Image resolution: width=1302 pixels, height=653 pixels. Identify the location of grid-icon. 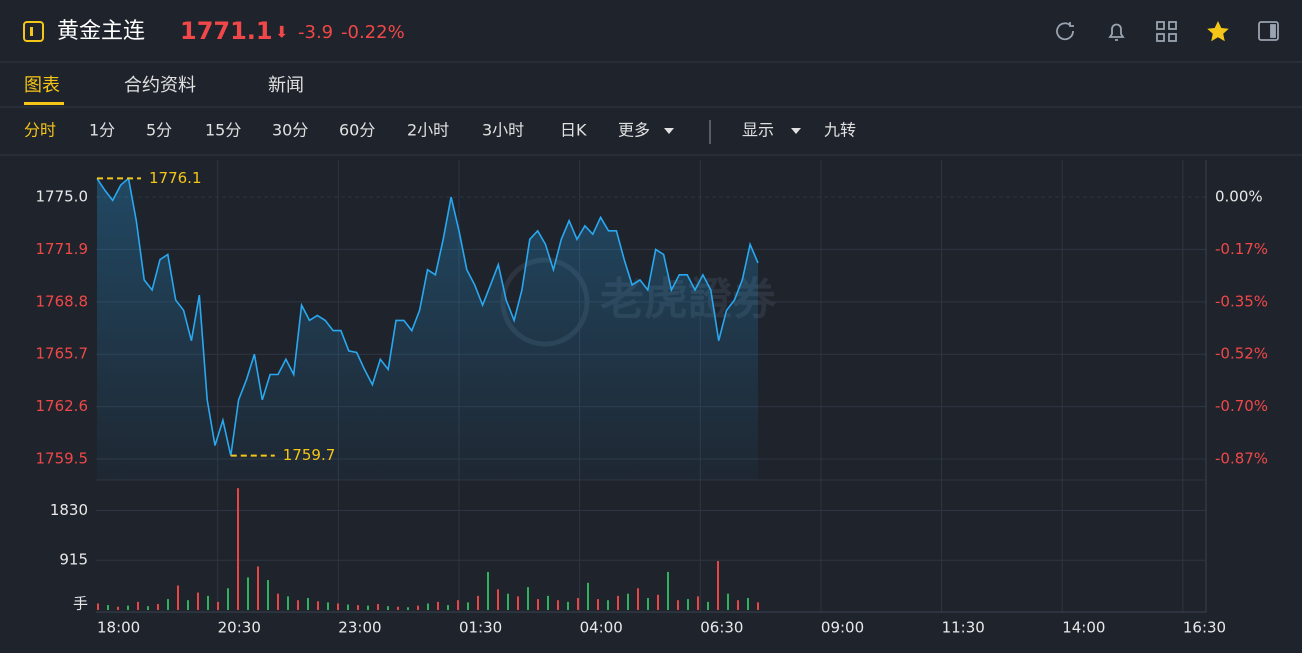
(1166, 31).